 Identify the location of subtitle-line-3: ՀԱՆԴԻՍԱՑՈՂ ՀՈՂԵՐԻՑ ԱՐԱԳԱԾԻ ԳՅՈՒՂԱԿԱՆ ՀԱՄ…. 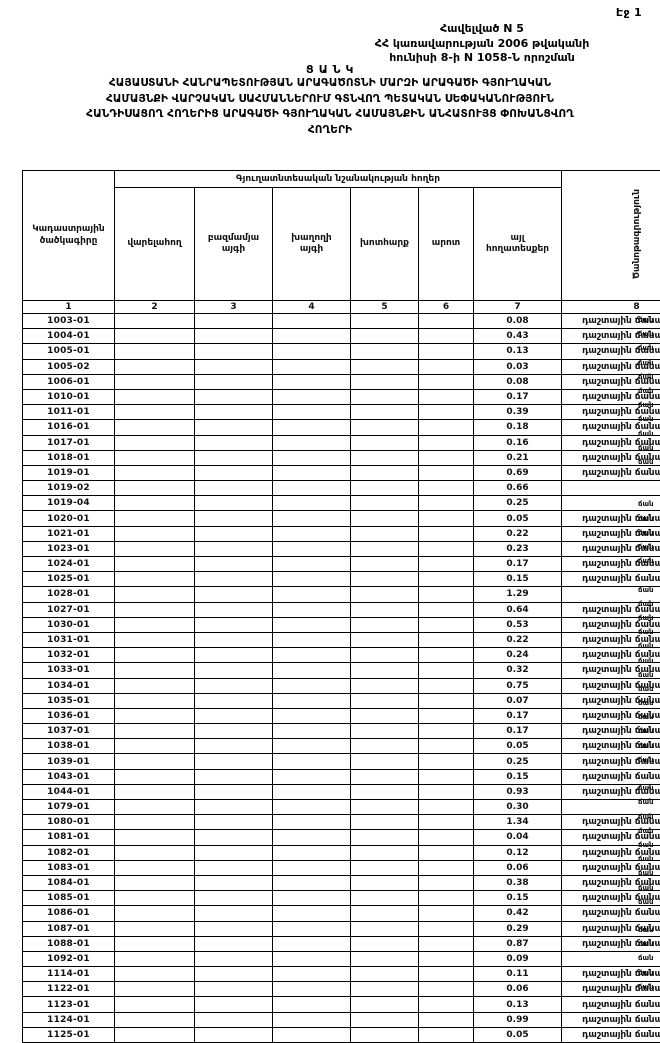
(330, 115).